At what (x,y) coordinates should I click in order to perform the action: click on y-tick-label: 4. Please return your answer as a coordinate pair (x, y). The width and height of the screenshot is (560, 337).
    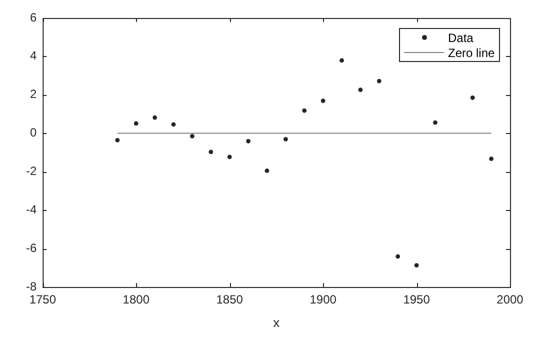
    Looking at the image, I should click on (33, 55).